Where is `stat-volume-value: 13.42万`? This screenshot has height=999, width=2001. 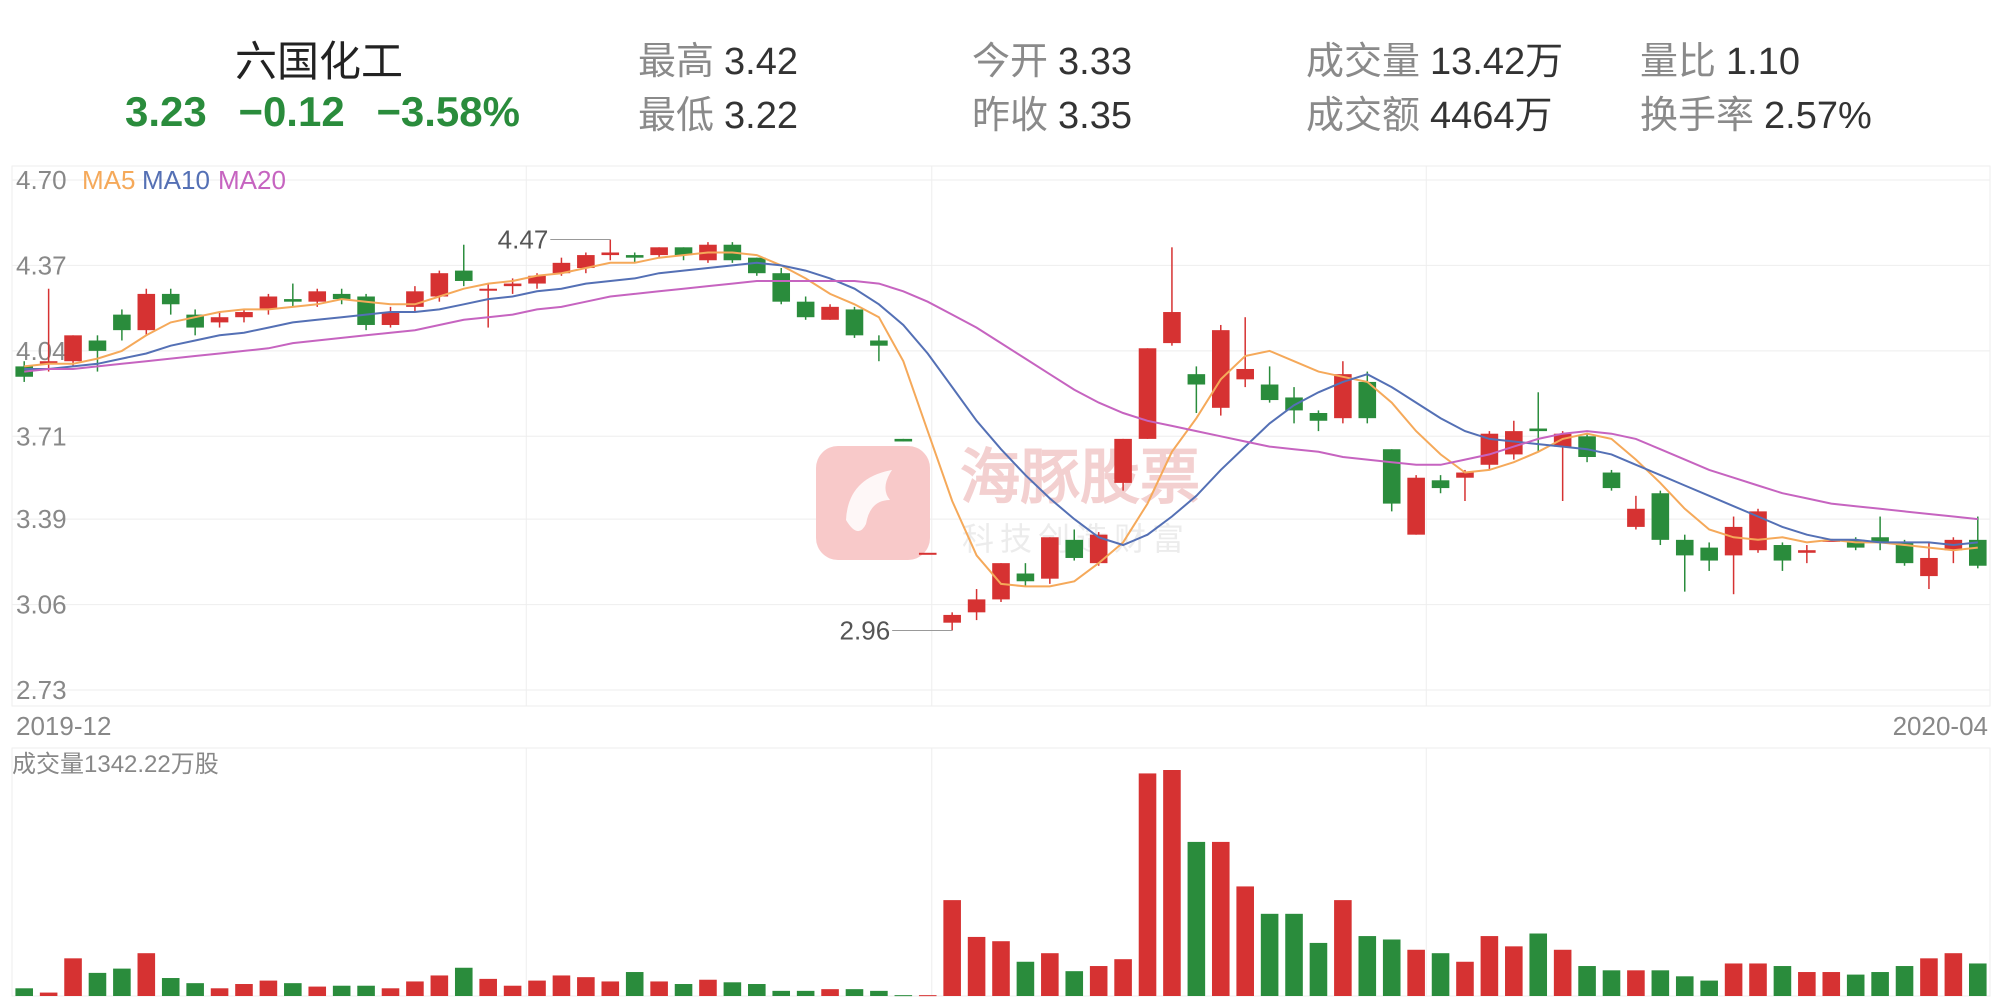
stat-volume-value: 13.42万 is located at coordinates (1497, 62).